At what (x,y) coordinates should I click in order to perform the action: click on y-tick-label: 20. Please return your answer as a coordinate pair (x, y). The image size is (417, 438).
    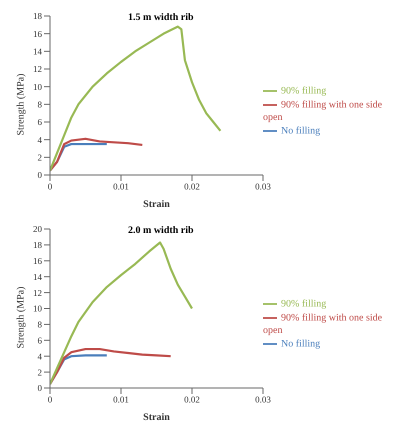
    Looking at the image, I should click on (37, 229).